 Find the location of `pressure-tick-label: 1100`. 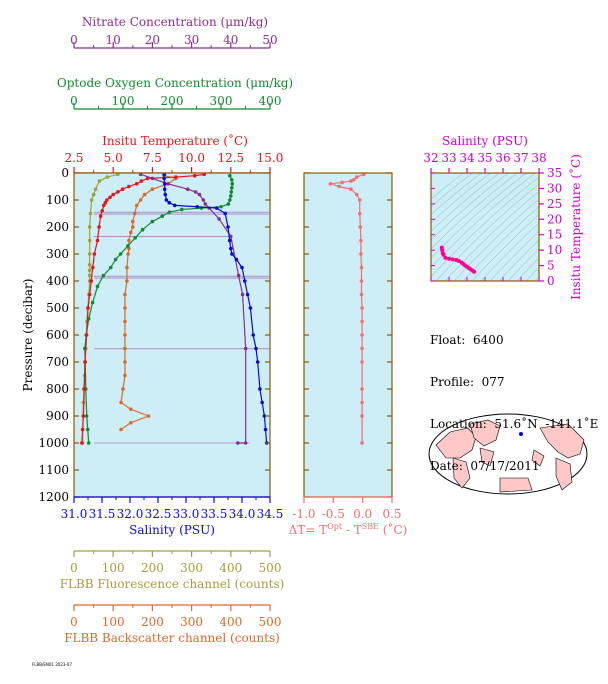

pressure-tick-label: 1100 is located at coordinates (53, 470).